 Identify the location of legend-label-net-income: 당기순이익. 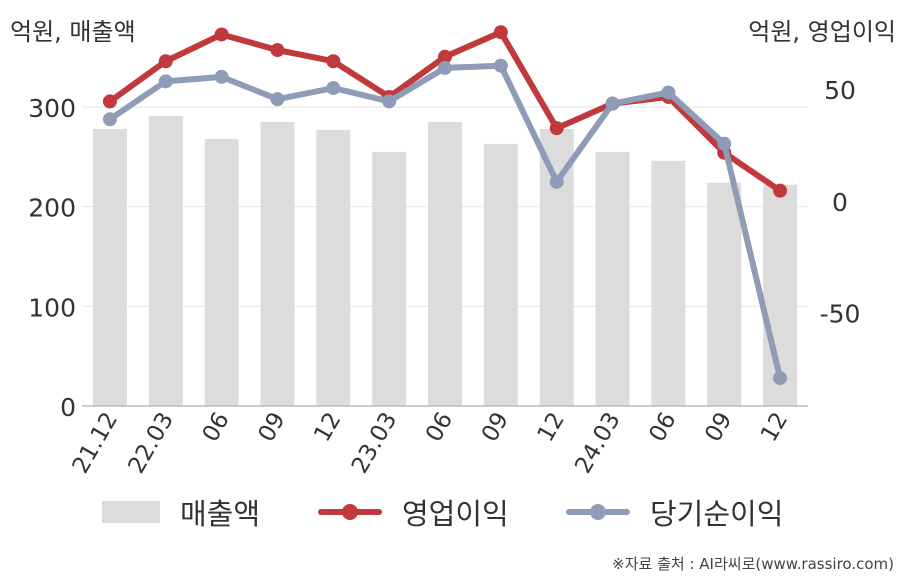
(717, 514).